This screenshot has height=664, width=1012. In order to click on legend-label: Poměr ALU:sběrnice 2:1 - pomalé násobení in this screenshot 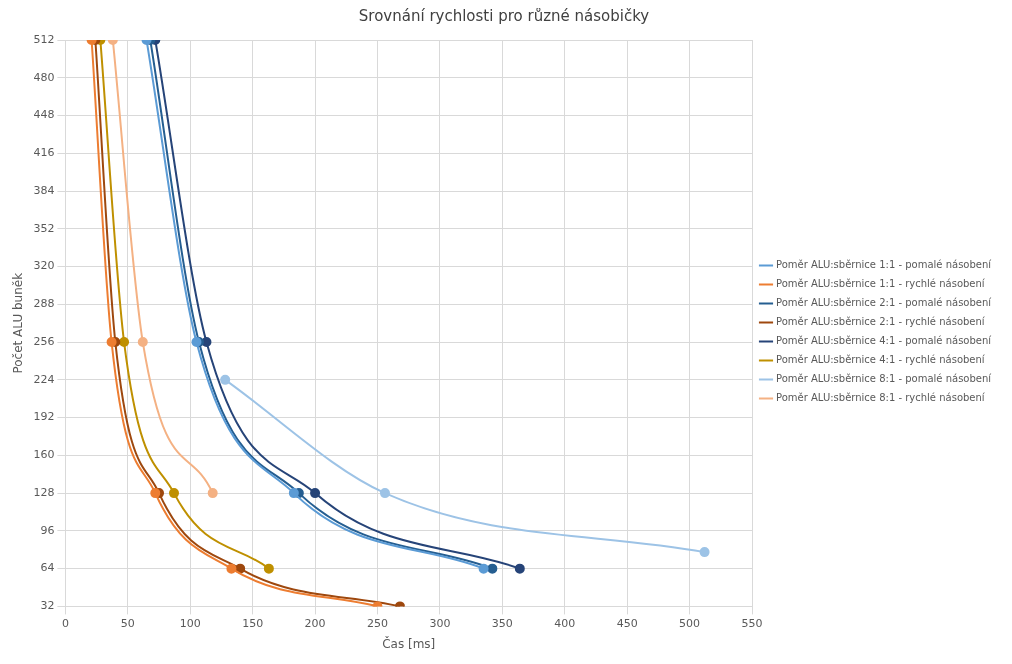, I will do `click(884, 303)`.